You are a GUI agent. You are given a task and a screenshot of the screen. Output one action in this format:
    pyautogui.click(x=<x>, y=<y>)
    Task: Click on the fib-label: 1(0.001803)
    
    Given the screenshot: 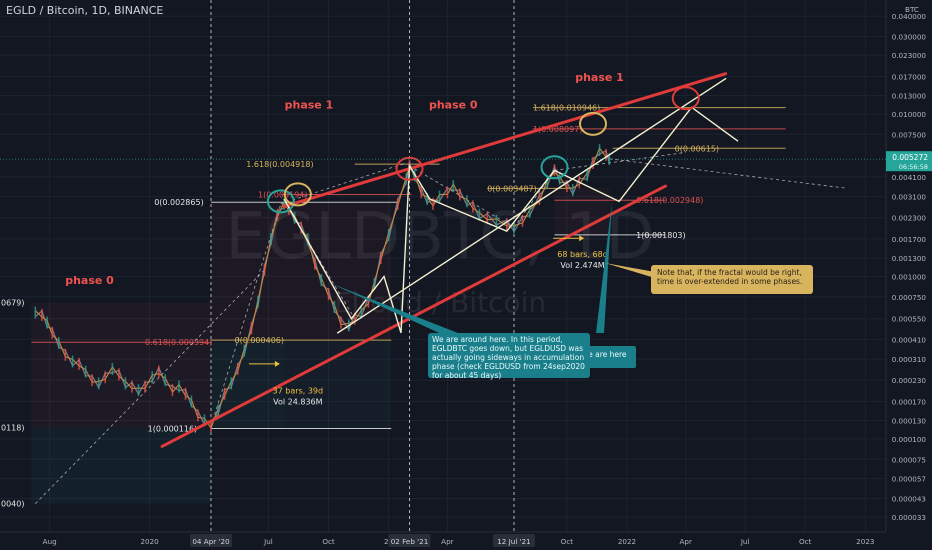 What is the action you would take?
    pyautogui.click(x=661, y=235)
    